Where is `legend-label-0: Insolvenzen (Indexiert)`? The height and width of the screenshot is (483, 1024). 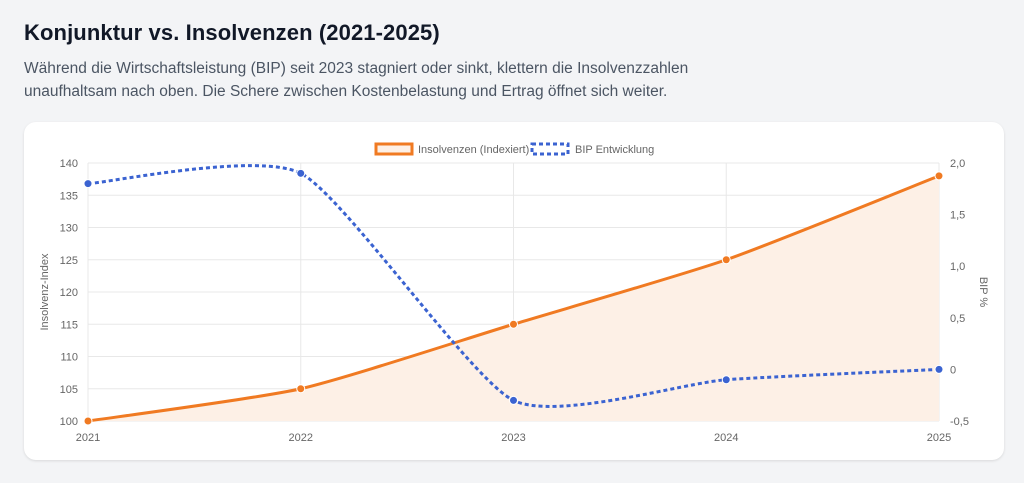 legend-label-0: Insolvenzen (Indexiert) is located at coordinates (473, 150).